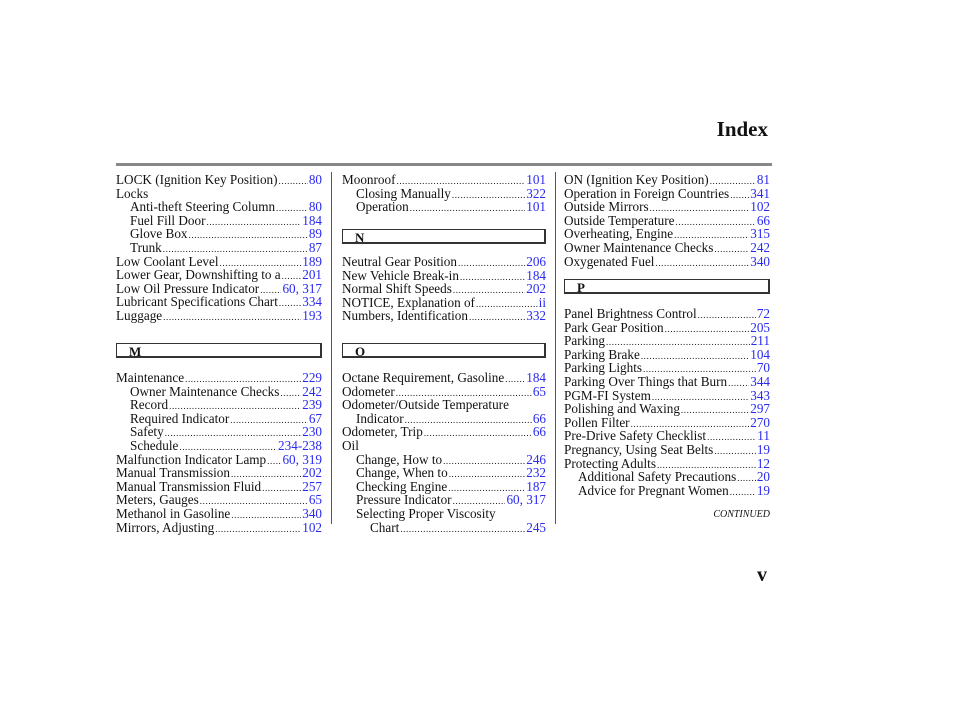  What do you see at coordinates (312, 302) in the screenshot?
I see `page-link: 334` at bounding box center [312, 302].